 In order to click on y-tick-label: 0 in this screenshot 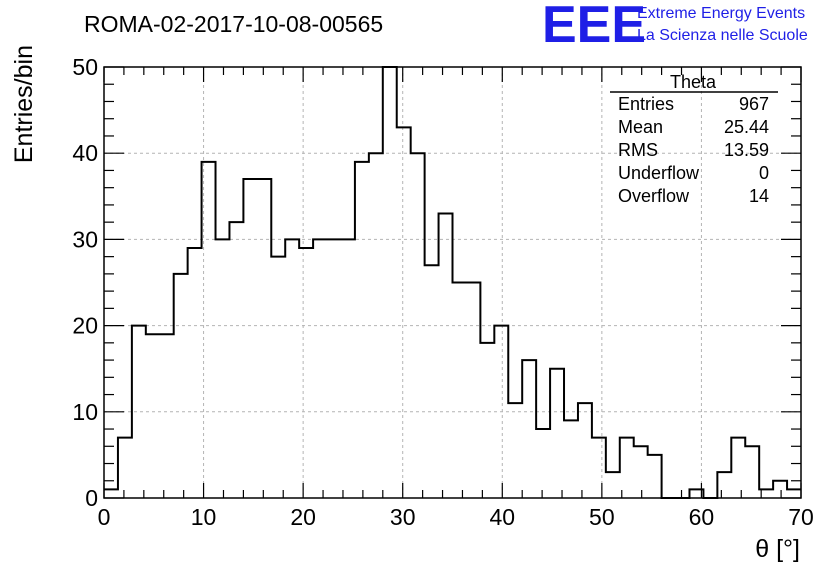, I will do `click(91, 498)`.